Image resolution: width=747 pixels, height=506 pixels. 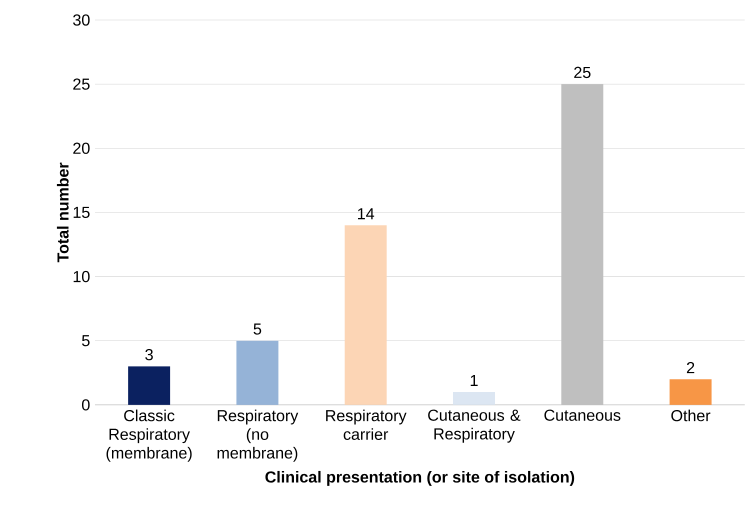 What do you see at coordinates (582, 72) in the screenshot?
I see `data-label: 25` at bounding box center [582, 72].